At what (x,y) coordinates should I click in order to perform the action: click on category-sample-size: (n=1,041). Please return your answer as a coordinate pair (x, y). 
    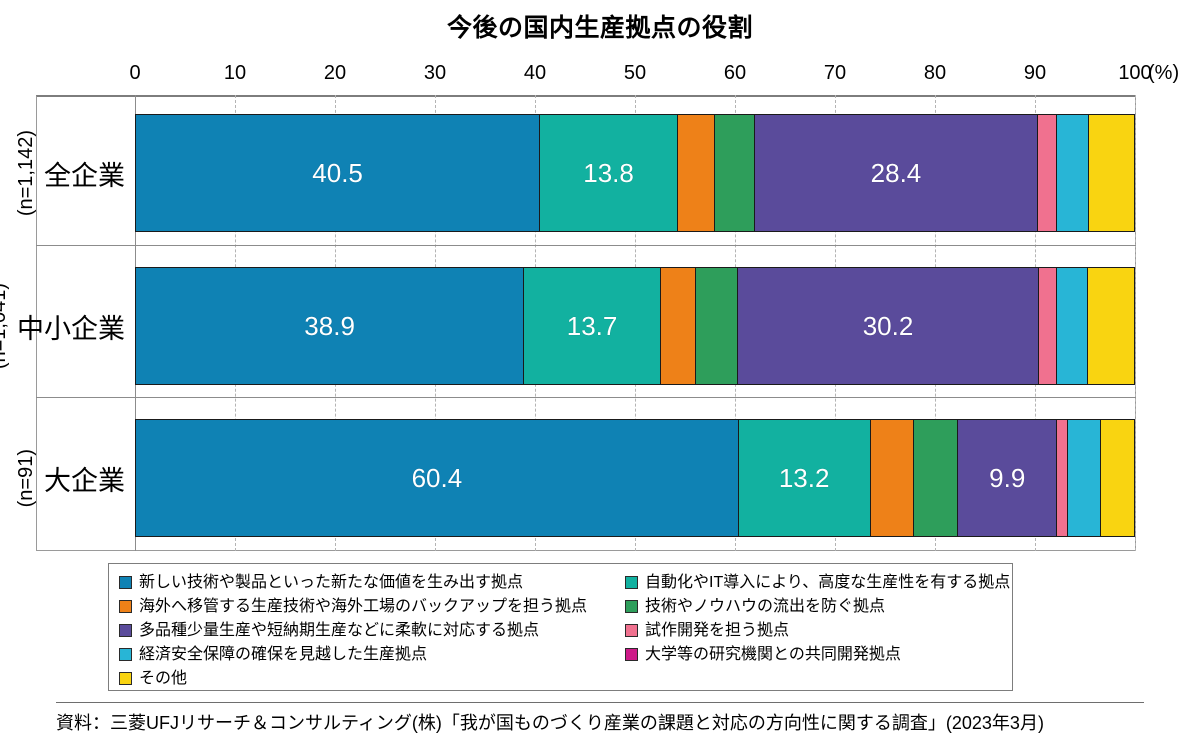
    Looking at the image, I should click on (5, 326).